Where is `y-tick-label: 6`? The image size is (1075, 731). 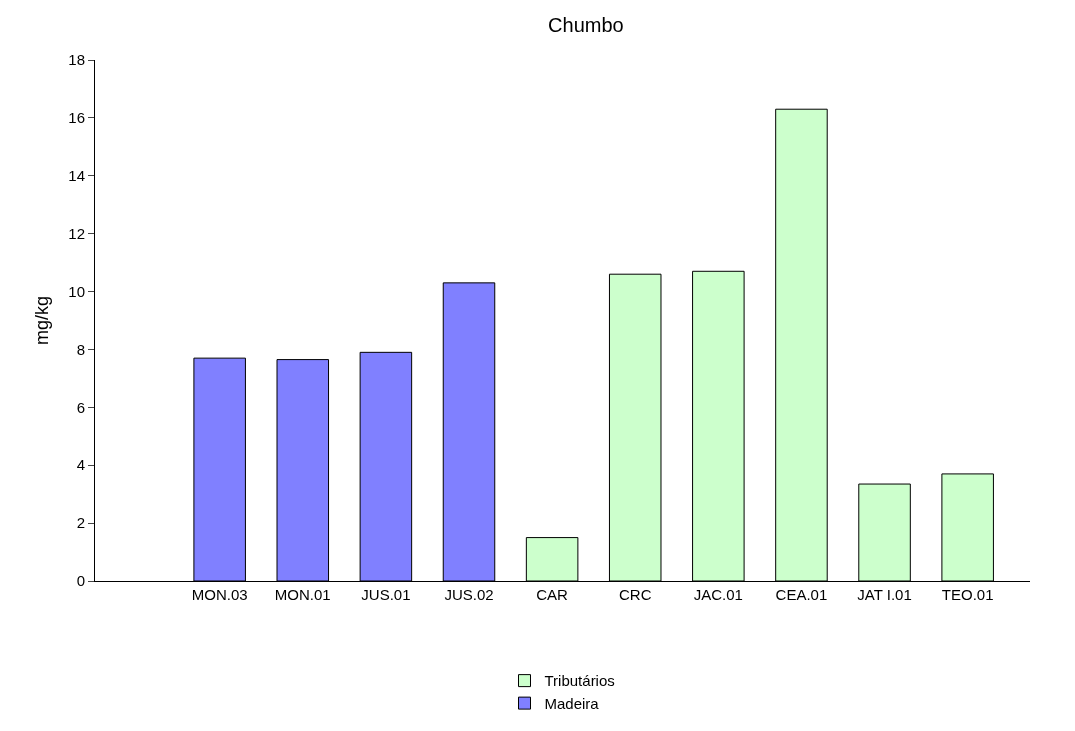 y-tick-label: 6 is located at coordinates (80, 407).